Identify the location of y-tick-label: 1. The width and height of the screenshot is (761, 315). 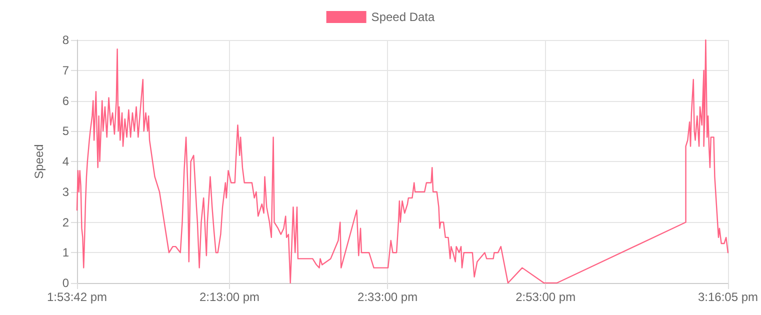
(66, 253).